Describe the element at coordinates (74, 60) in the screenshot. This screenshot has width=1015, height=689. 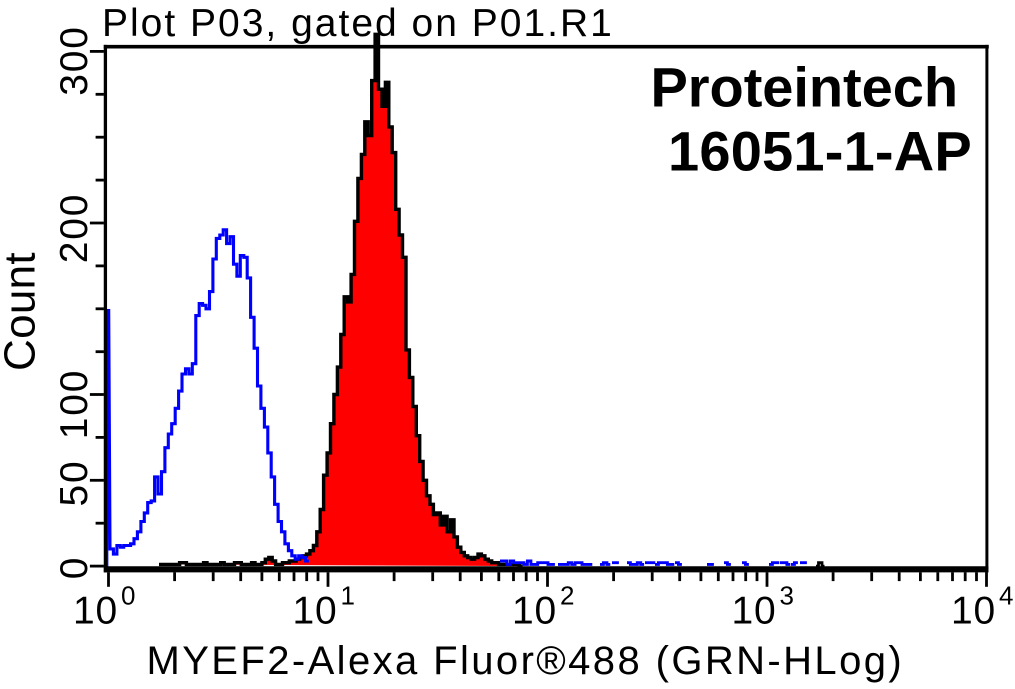
I see `svg-text: 300` at that location.